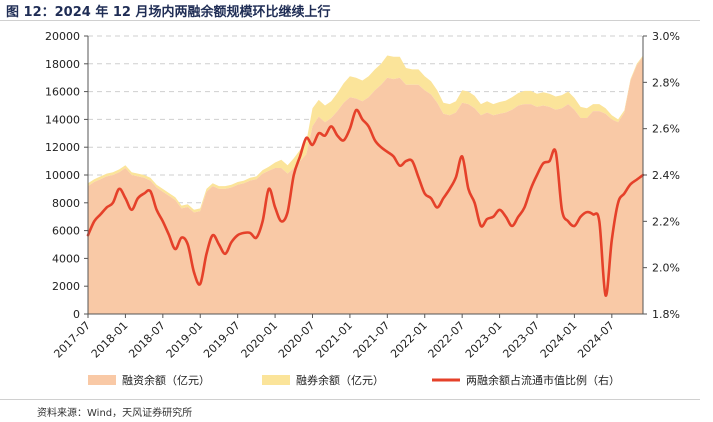 Image resolution: width=713 pixels, height=422 pixels. What do you see at coordinates (666, 36) in the screenshot?
I see `right-tick-label-6: 3.0%` at bounding box center [666, 36].